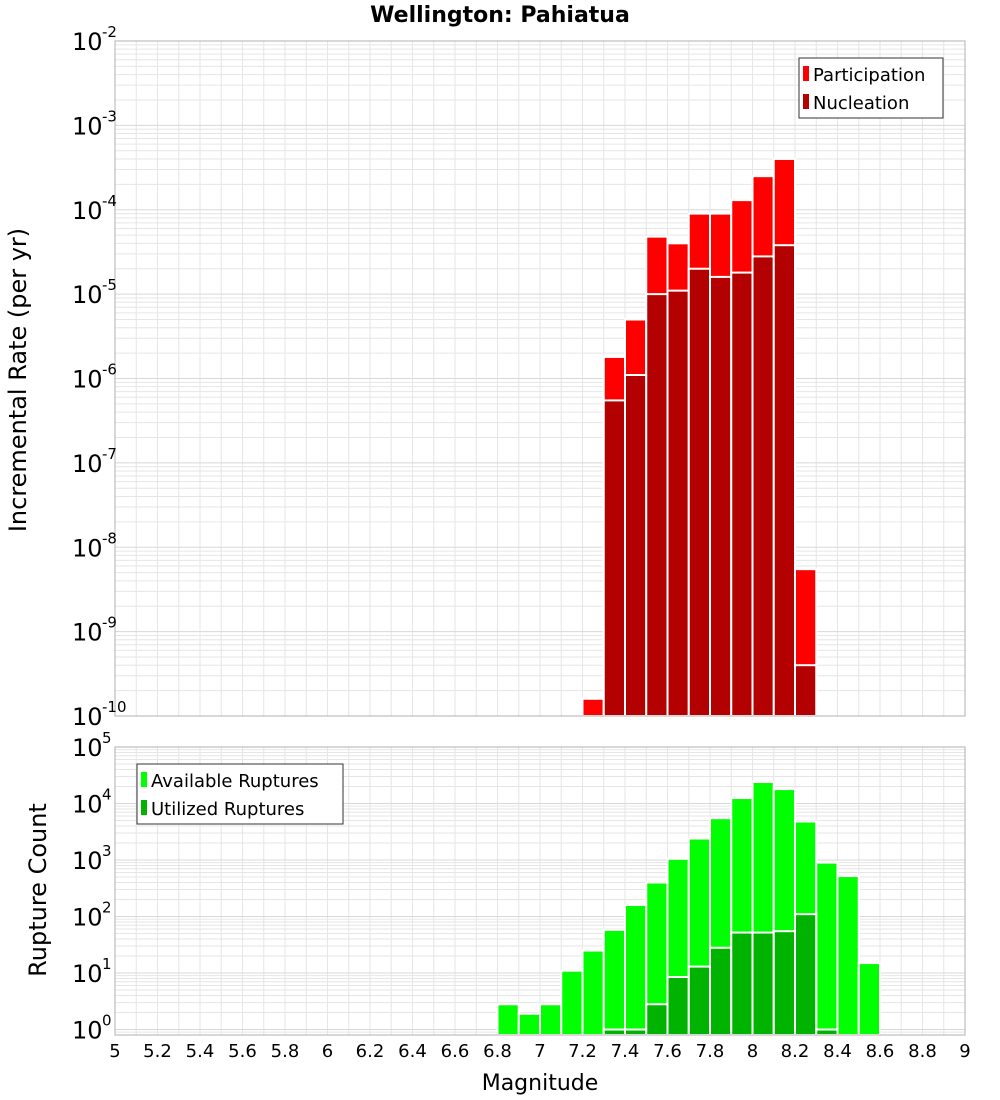  What do you see at coordinates (593, 707) in the screenshot?
I see `top-bar-participation` at bounding box center [593, 707].